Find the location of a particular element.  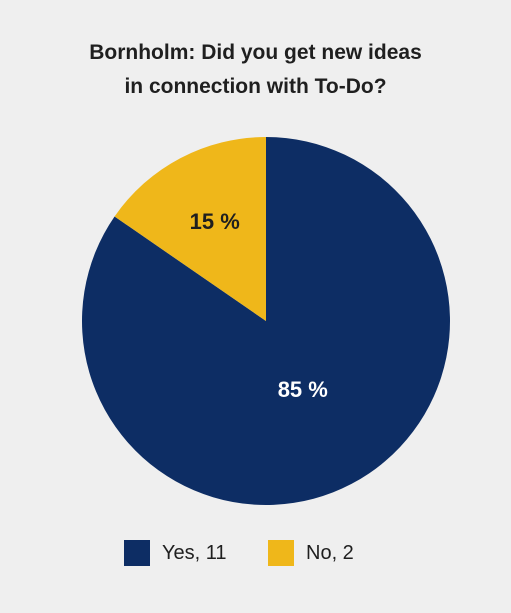

legend-item-yes: Yes, 11 is located at coordinates (175, 553).